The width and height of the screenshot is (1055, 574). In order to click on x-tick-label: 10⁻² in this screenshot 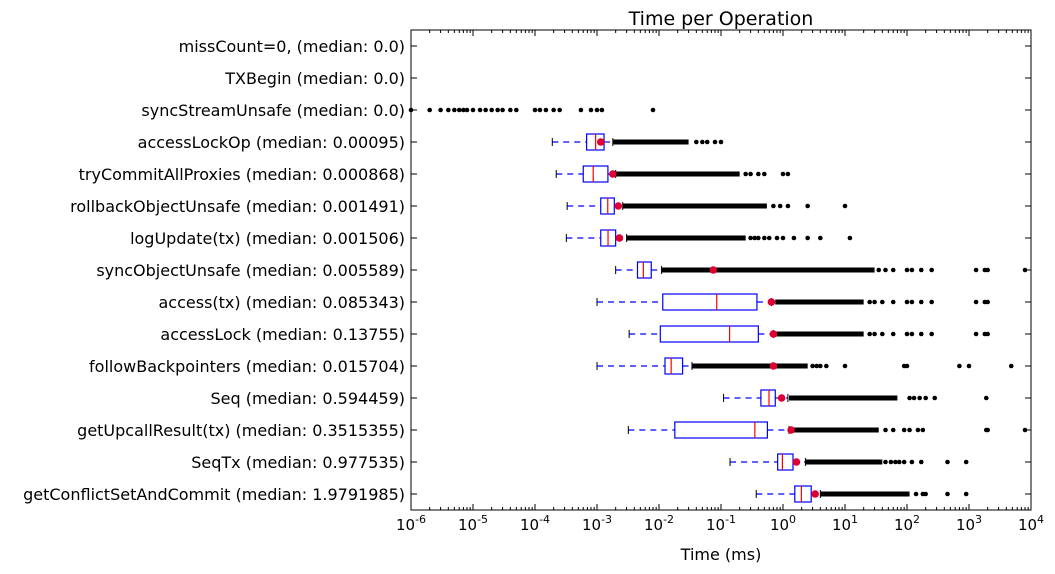, I will do `click(659, 523)`.